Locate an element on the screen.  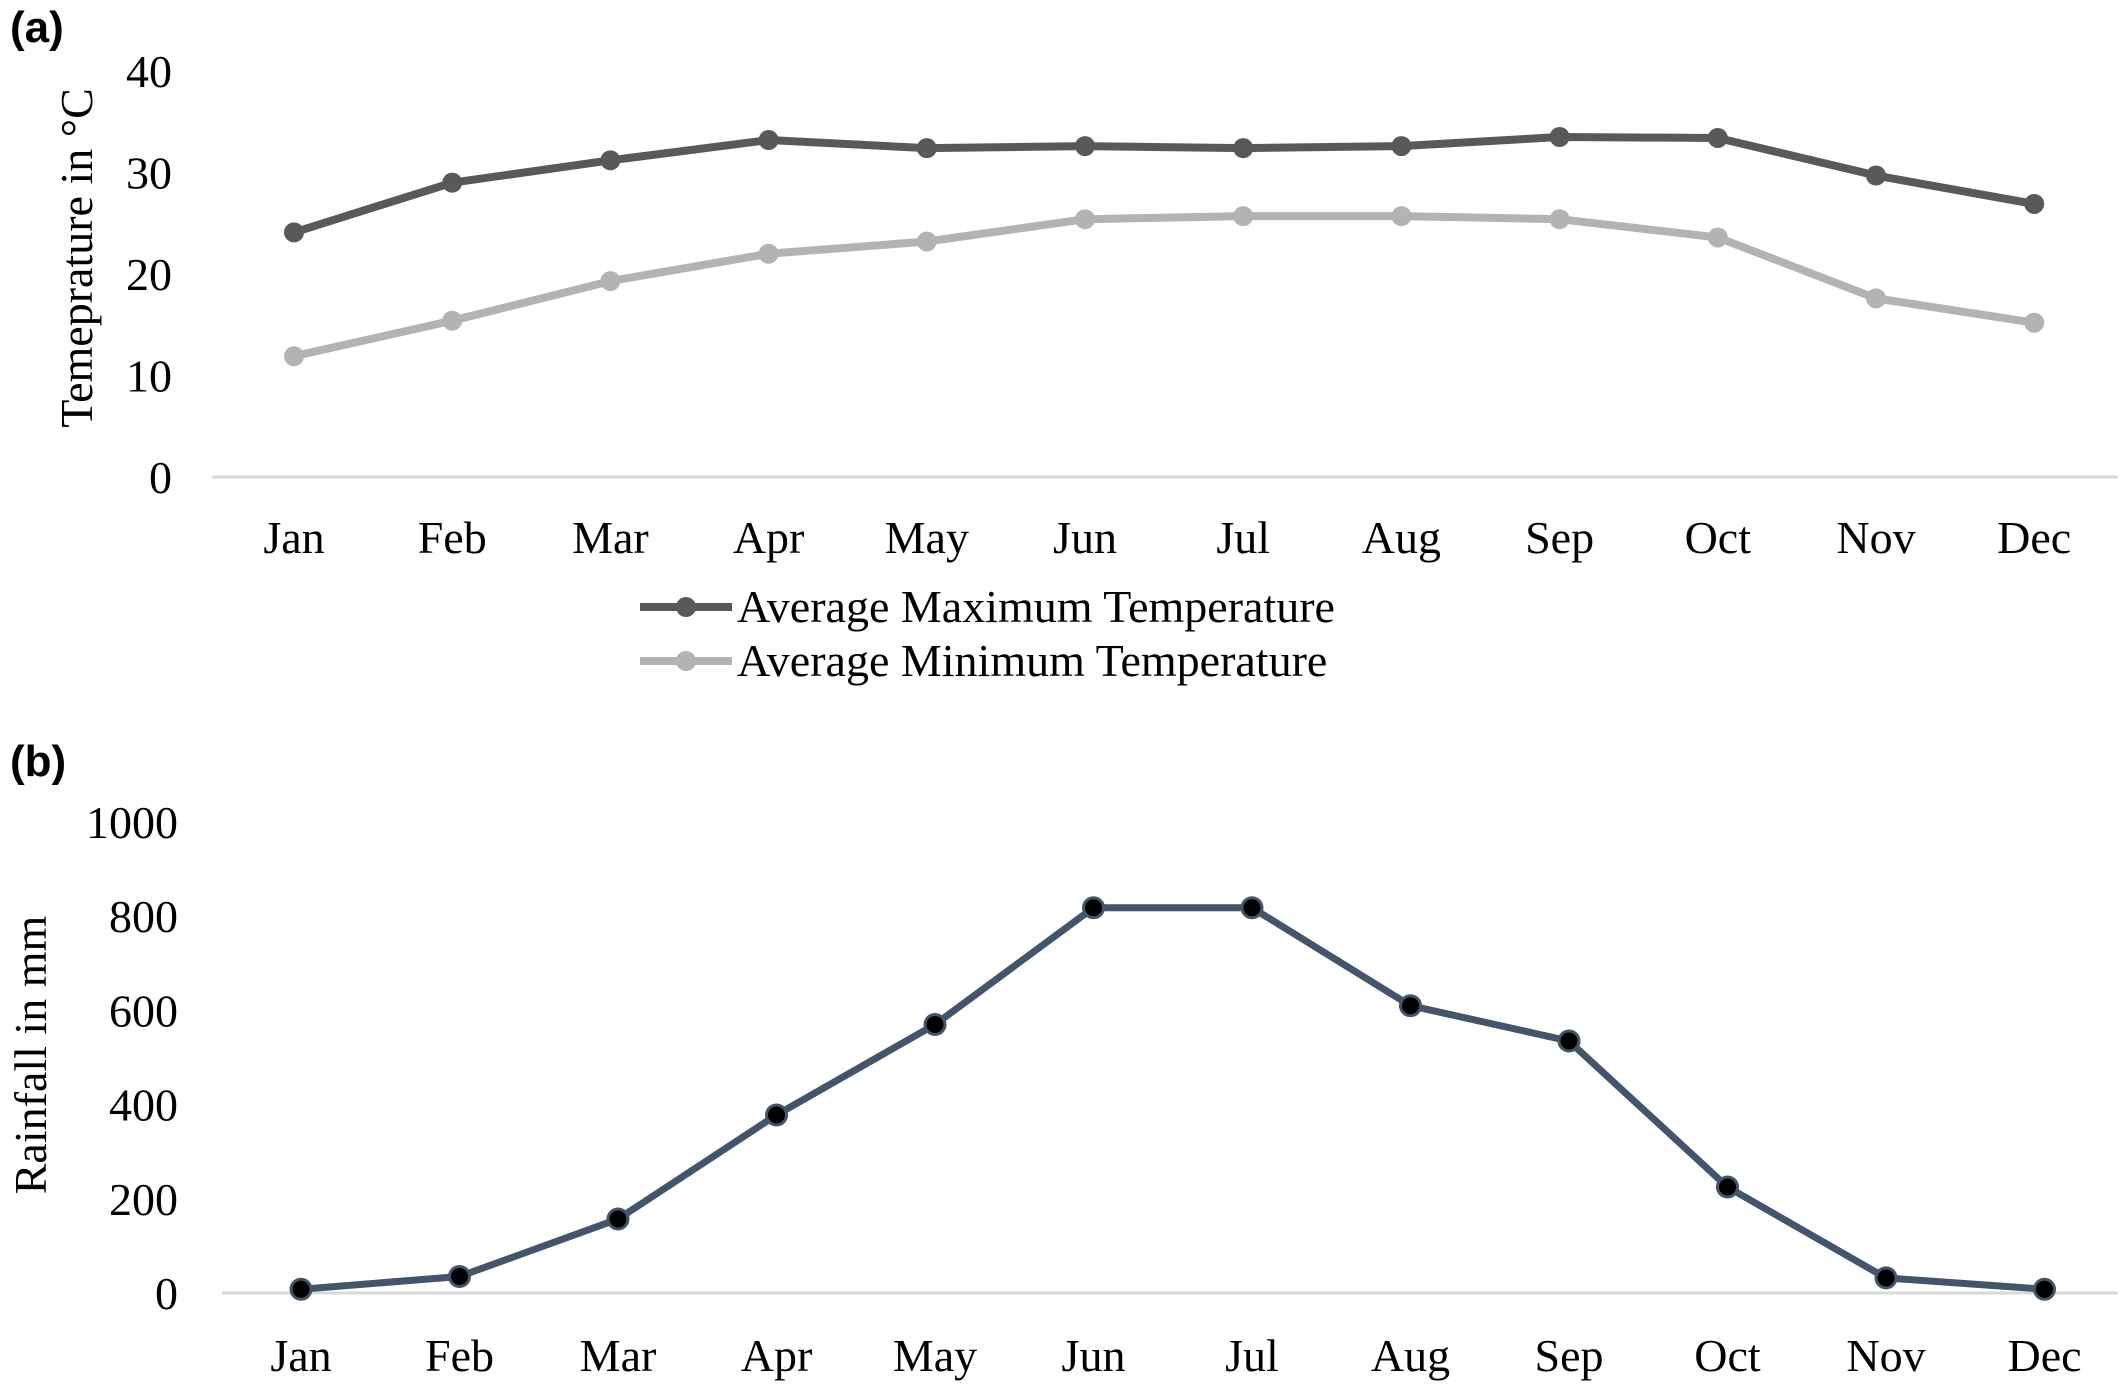
temperature-max-point-jul is located at coordinates (1243, 148).